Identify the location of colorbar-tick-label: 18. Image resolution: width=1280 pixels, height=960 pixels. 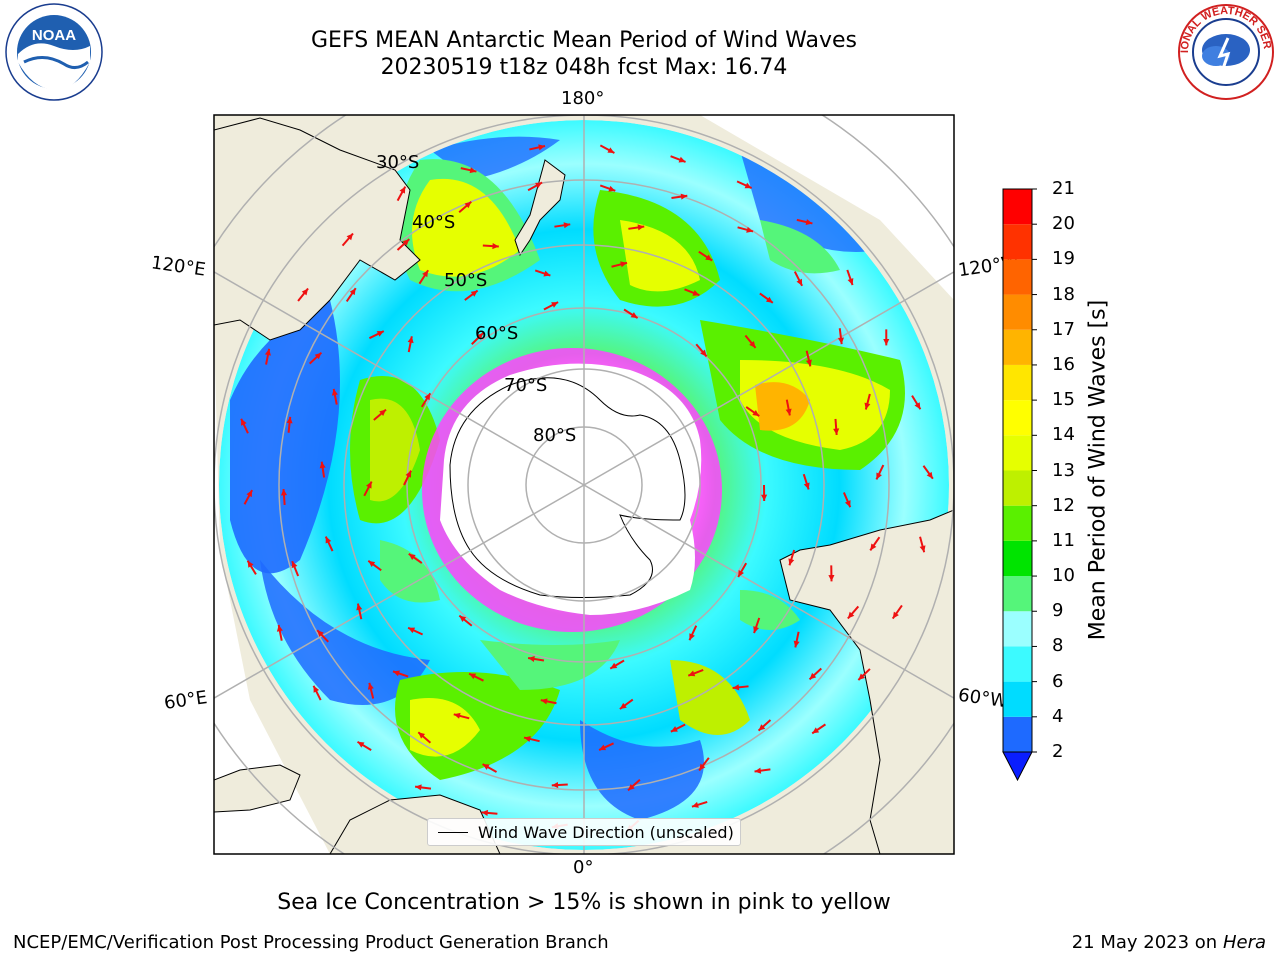
(1063, 294).